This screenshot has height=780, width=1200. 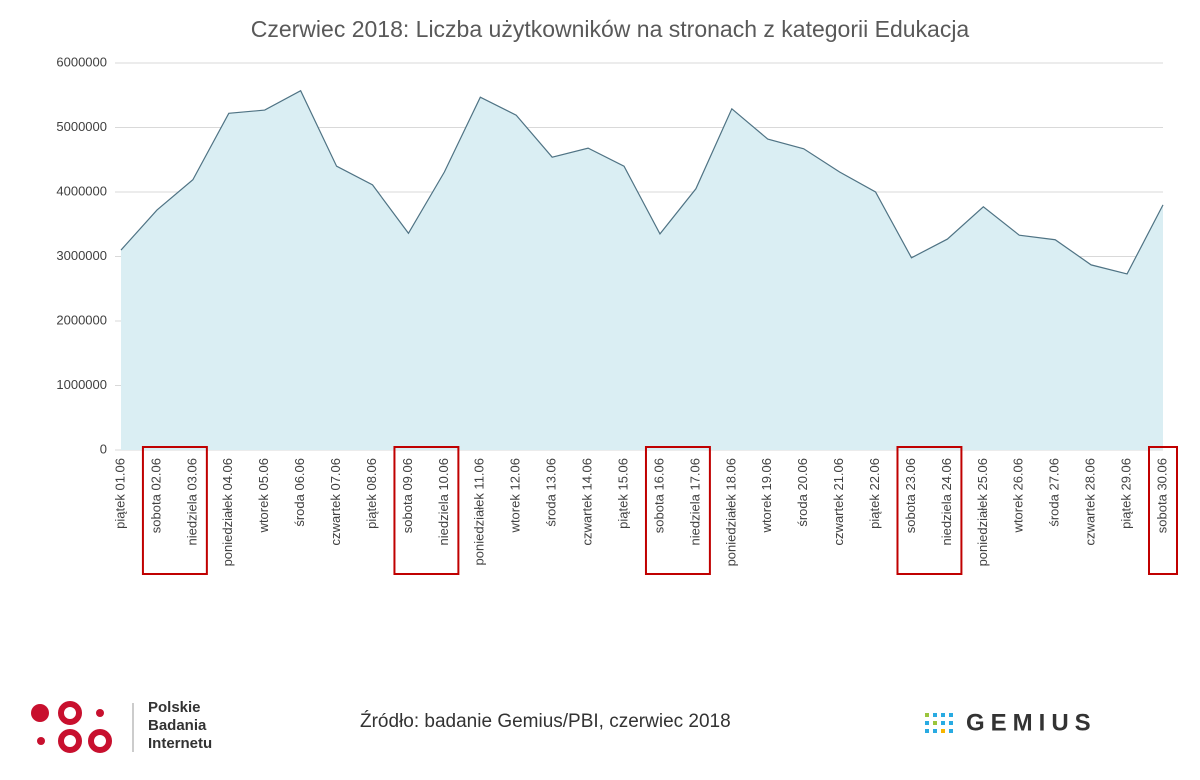 What do you see at coordinates (1161, 495) in the screenshot?
I see `x-tick-label: sobota 30.06` at bounding box center [1161, 495].